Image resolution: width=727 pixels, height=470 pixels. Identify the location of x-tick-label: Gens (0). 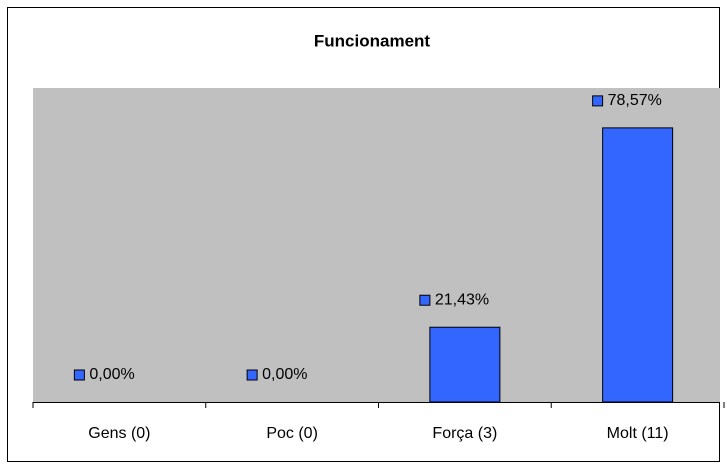
(119, 433).